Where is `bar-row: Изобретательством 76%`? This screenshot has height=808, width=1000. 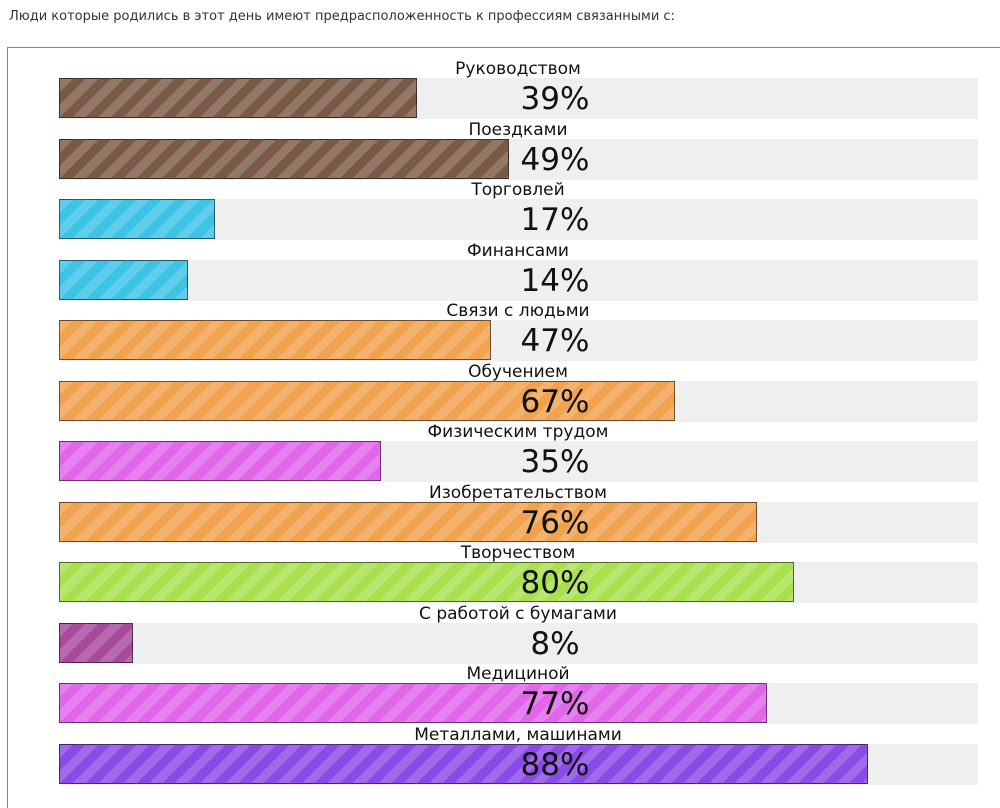 bar-row: Изобретательством 76% is located at coordinates (500, 513).